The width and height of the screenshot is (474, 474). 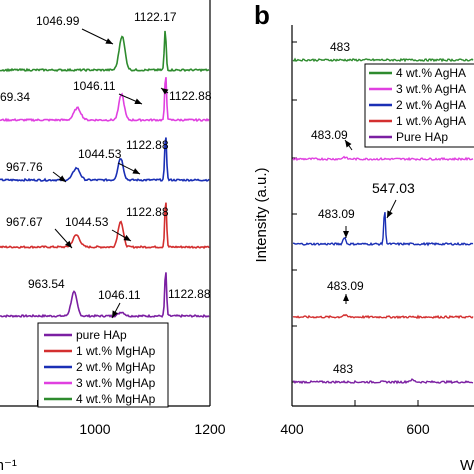 I want to click on panel-b-arrow-2-1-head, so click(x=390, y=214).